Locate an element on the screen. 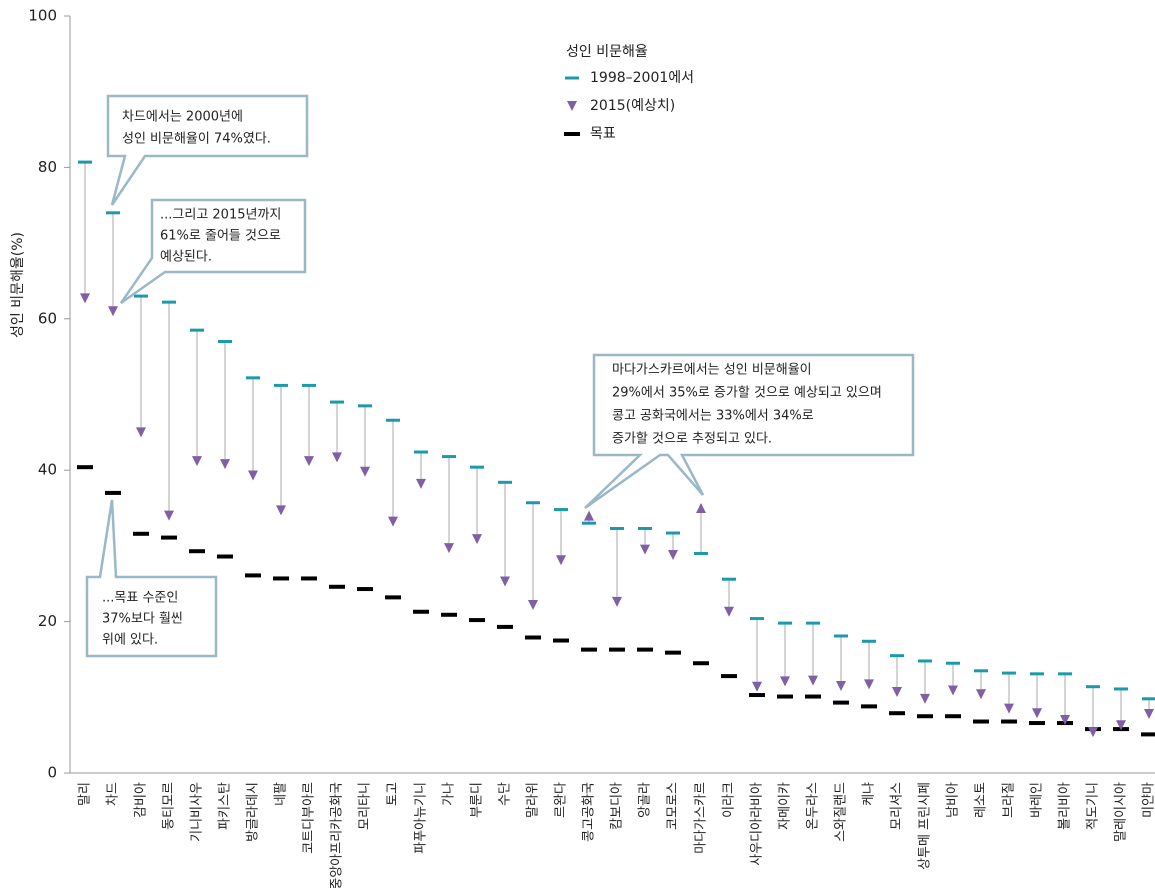 Image resolution: width=1155 pixels, height=888 pixels. x-tick-label: 상투메 프린시페 is located at coordinates (925, 826).